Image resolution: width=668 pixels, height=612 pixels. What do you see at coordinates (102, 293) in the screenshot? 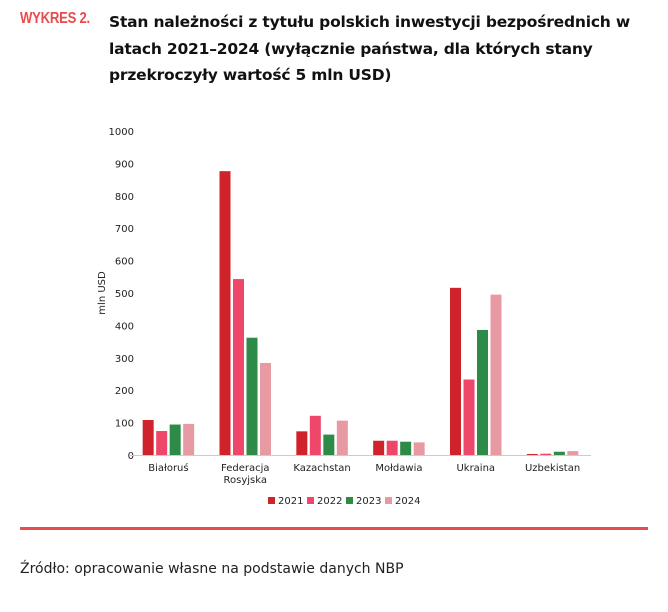
I see `y-axis-label: mln USD` at bounding box center [102, 293].